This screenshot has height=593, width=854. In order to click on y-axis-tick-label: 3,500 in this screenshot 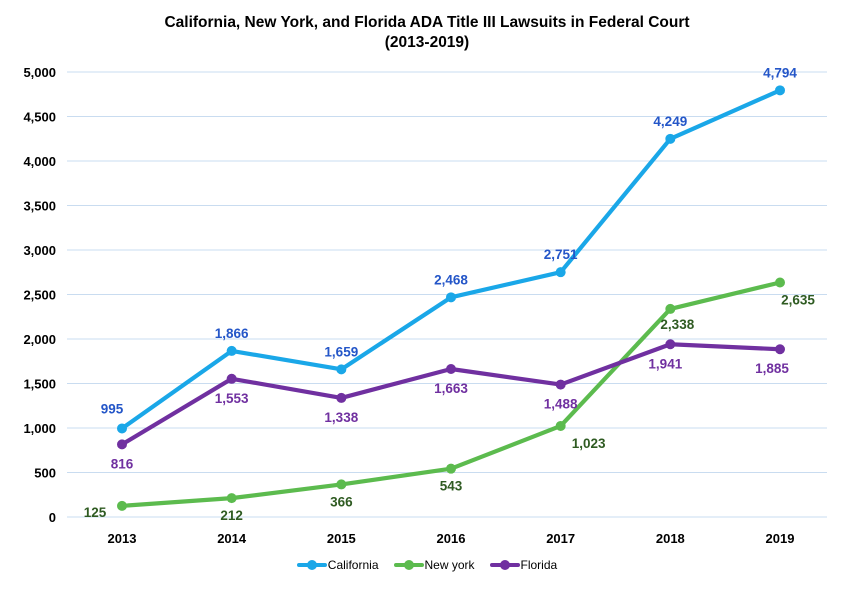, I will do `click(39, 206)`.